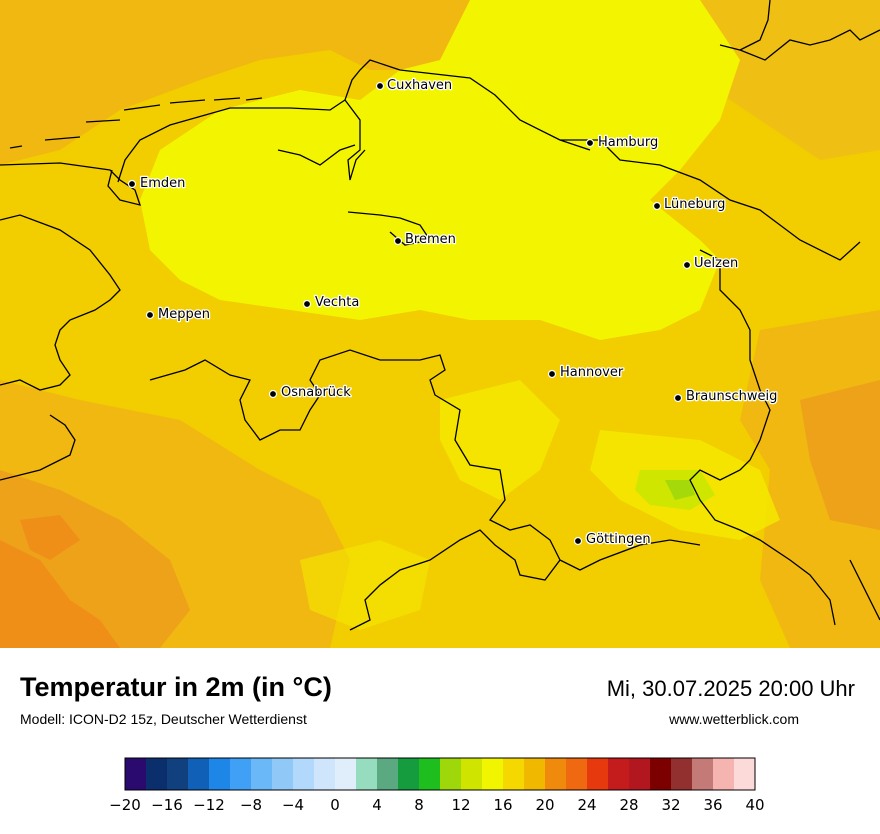 The width and height of the screenshot is (880, 834). I want to click on city-vechta: Vechta, so click(331, 302).